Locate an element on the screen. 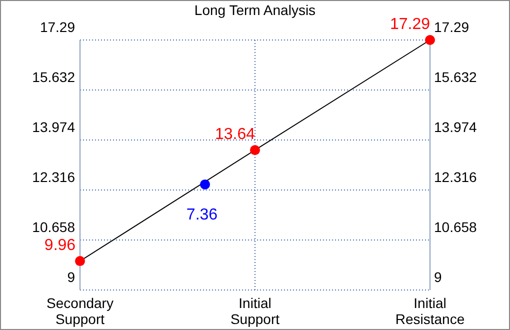  y-tick-label: 10.658 is located at coordinates (54, 227).